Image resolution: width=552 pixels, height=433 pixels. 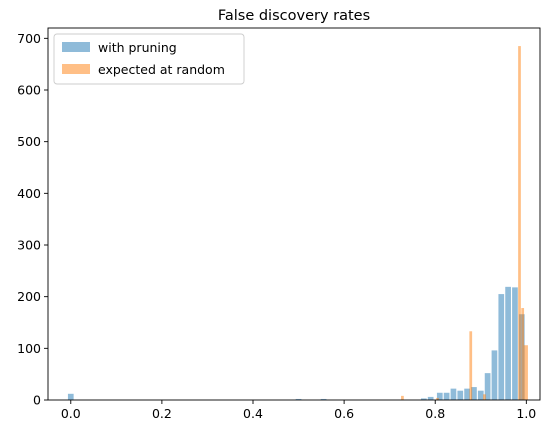 What do you see at coordinates (29, 245) in the screenshot?
I see `y-tick-label: 300` at bounding box center [29, 245].